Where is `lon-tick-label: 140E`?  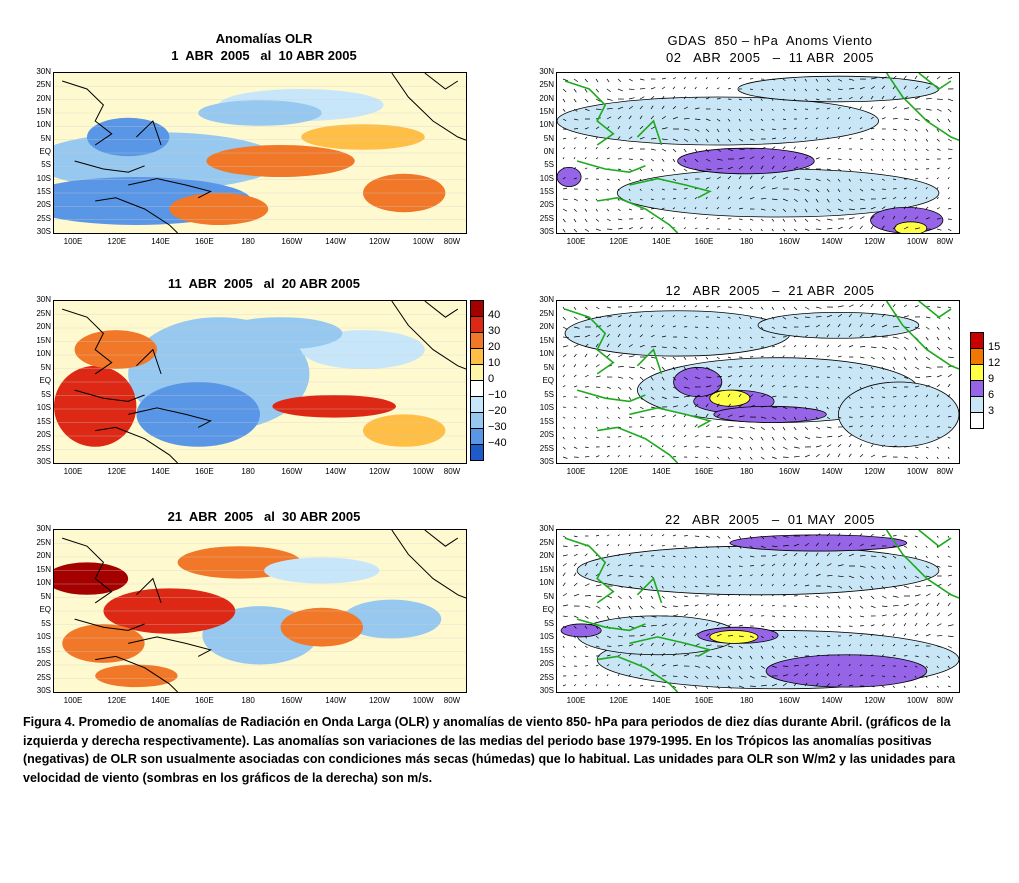 lon-tick-label: 140E is located at coordinates (661, 700).